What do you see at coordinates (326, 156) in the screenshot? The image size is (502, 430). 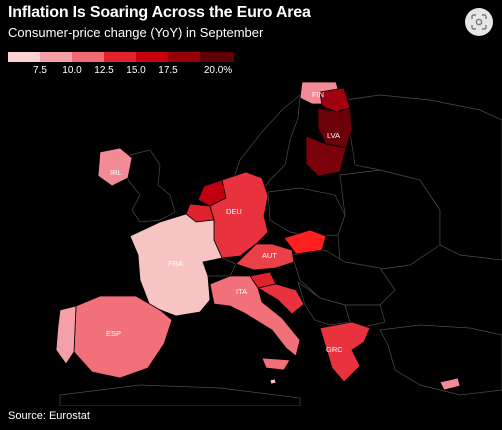 I see `country-ltu` at bounding box center [326, 156].